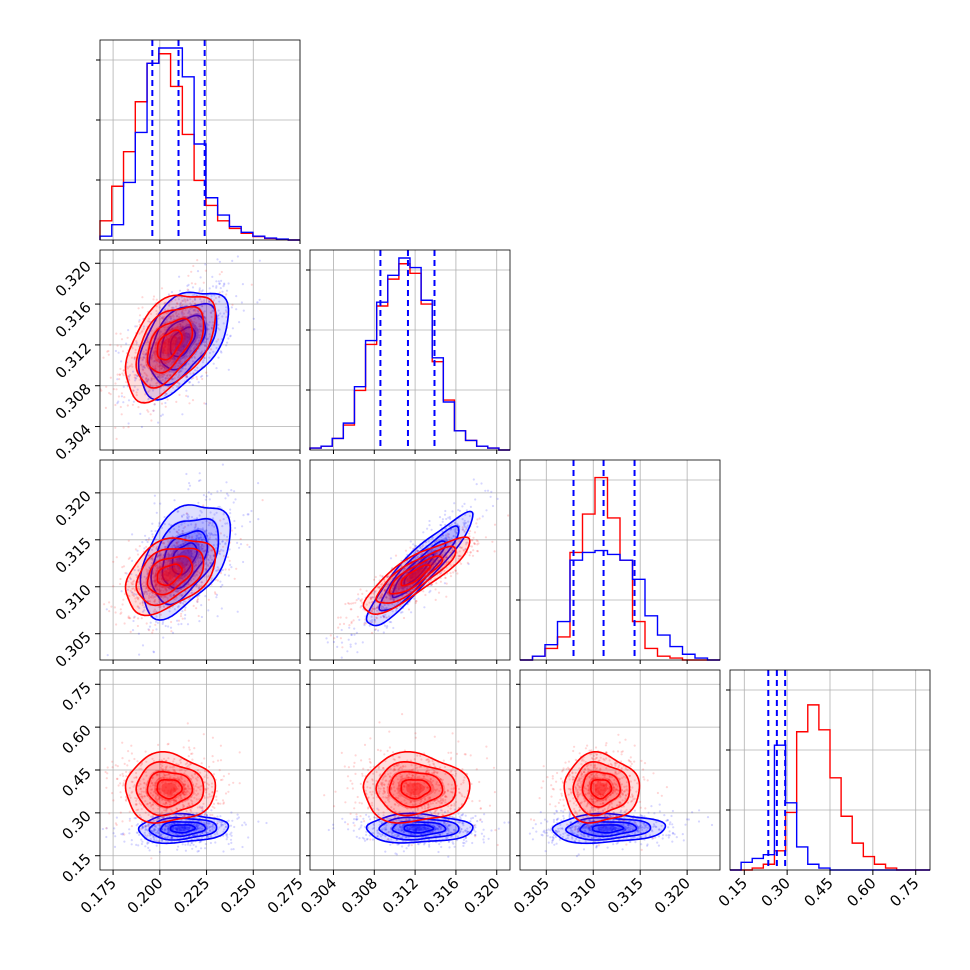 The width and height of the screenshot is (970, 970). I want to click on contour-red, so click(170, 577).